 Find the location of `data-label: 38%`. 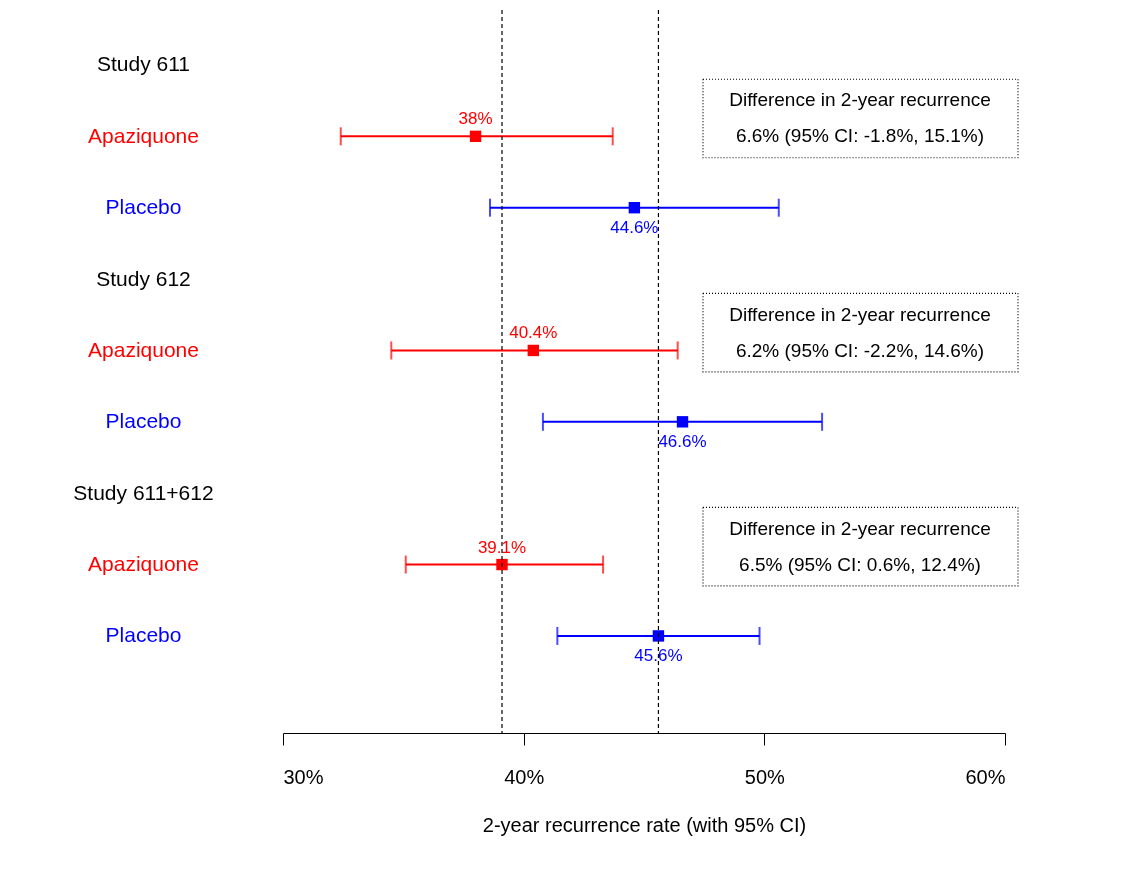

data-label: 38% is located at coordinates (475, 119).